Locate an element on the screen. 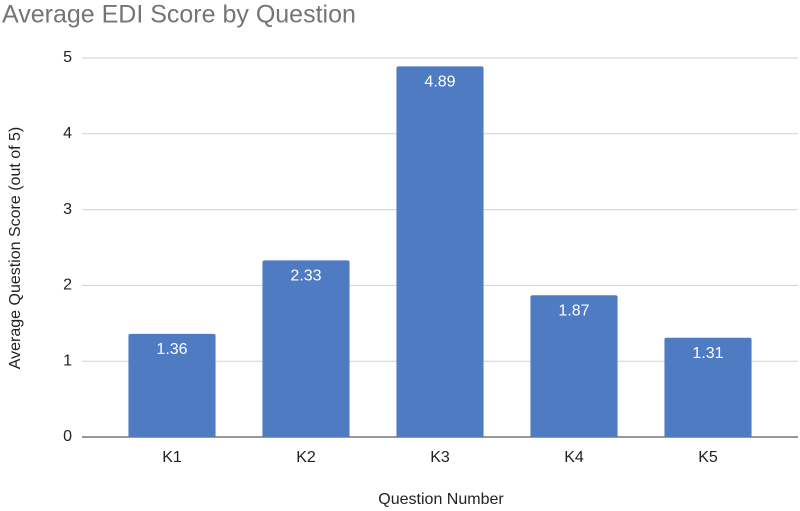  y-tick-label: 0 is located at coordinates (67, 436).